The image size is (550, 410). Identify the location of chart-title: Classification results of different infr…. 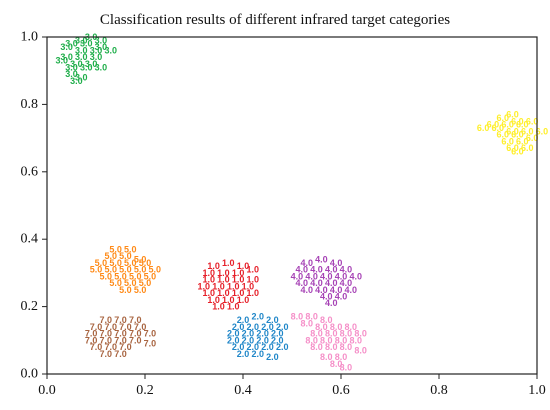
(275, 20).